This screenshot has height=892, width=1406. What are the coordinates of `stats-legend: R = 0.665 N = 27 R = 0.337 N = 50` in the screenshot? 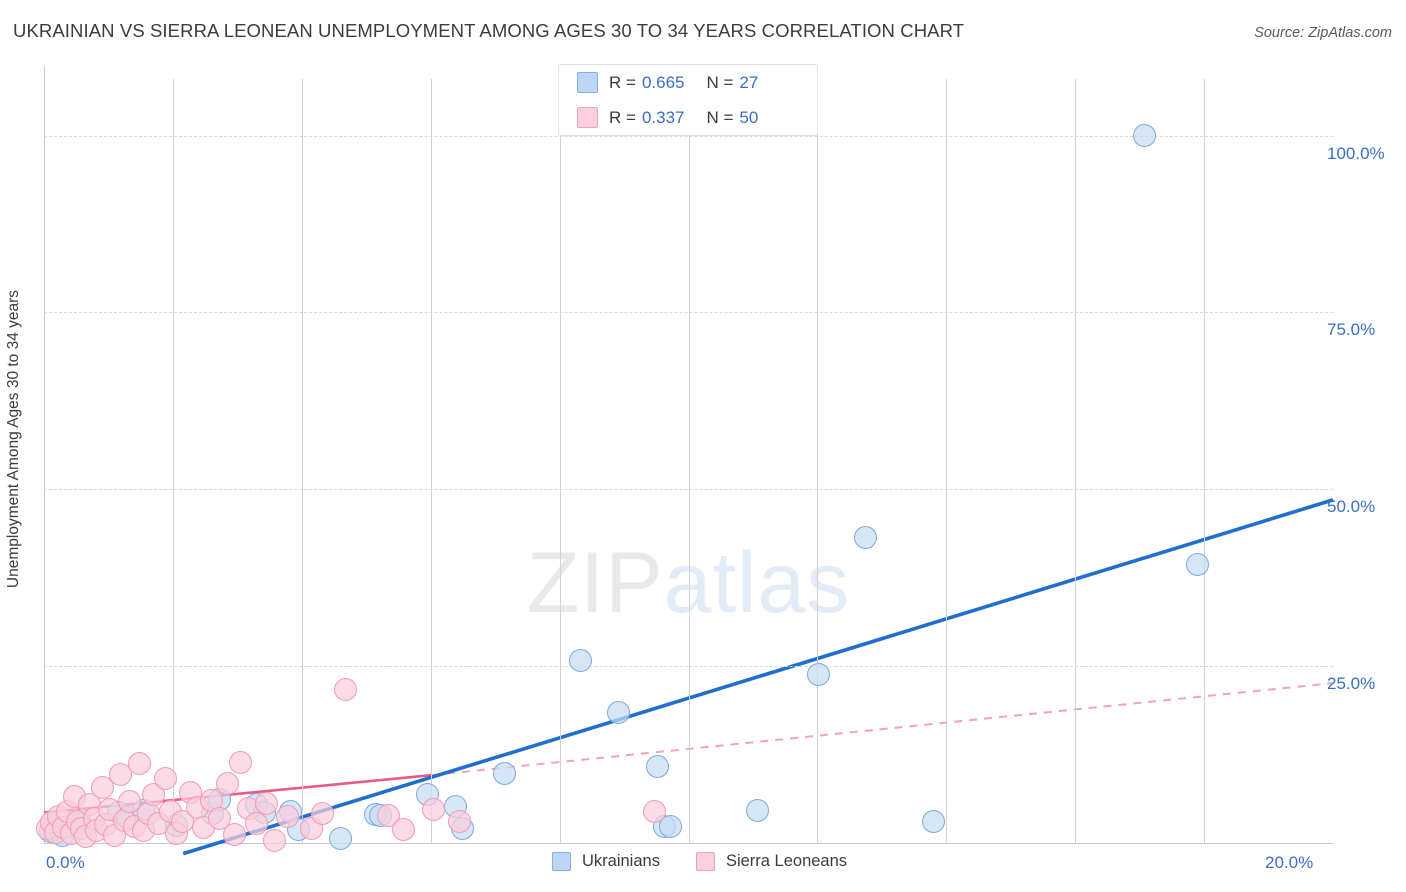 It's located at (688, 100).